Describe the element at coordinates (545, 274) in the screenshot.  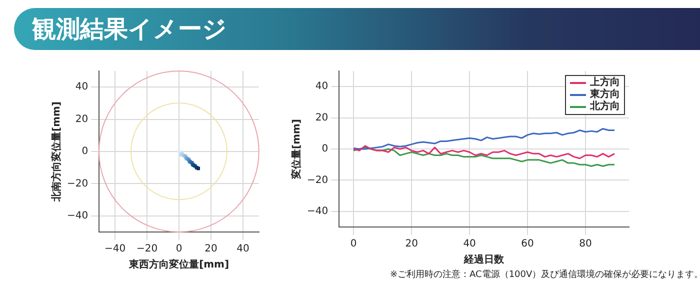
I see `text: ※ご利用時の注意：AC電源（100V）及び通信環境の確保が必要になります。` at that location.